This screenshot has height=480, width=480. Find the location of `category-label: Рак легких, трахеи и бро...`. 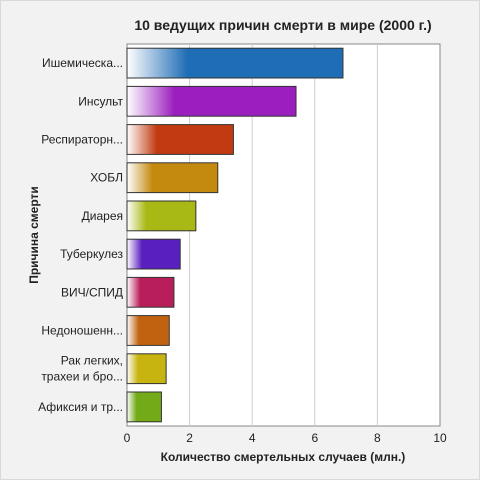

category-label: Рак легких, трахеи и бро... is located at coordinates (82, 369).